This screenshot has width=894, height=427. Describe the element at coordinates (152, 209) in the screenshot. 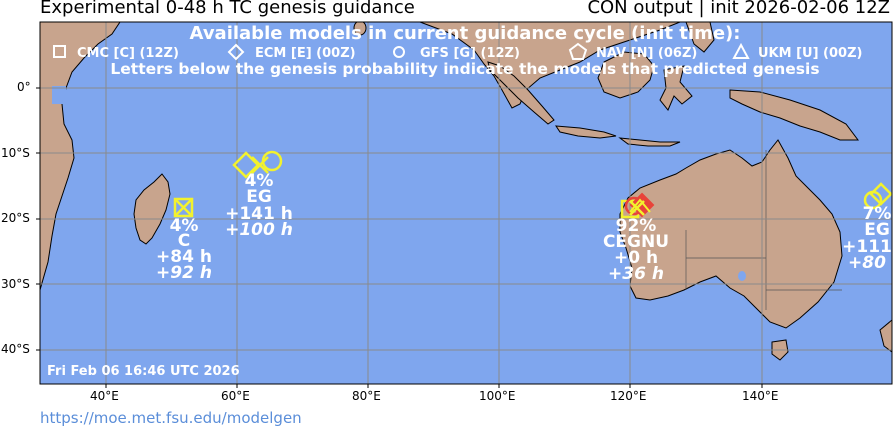

I see `land-madagascar` at that location.